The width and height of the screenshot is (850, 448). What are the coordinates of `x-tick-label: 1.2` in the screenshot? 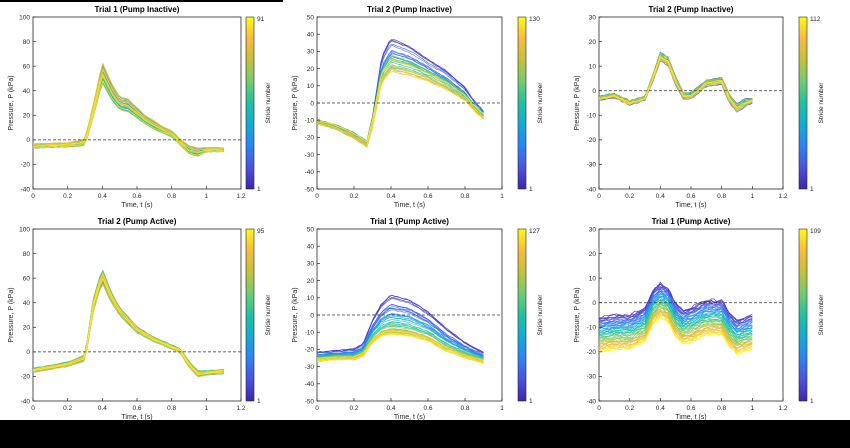 It's located at (782, 196).